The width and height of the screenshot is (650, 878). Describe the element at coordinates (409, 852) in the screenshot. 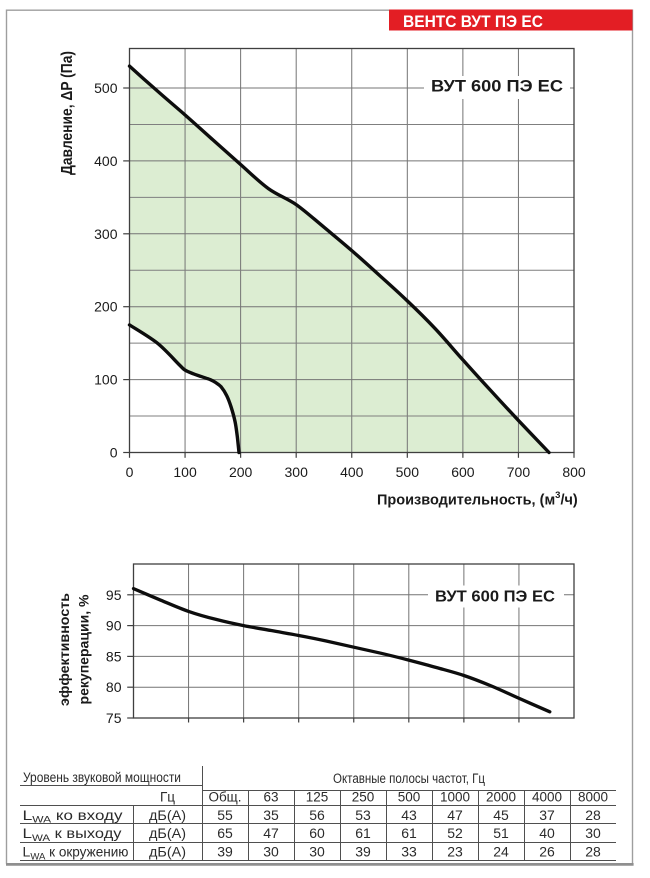

I see `svg-text: 33` at that location.